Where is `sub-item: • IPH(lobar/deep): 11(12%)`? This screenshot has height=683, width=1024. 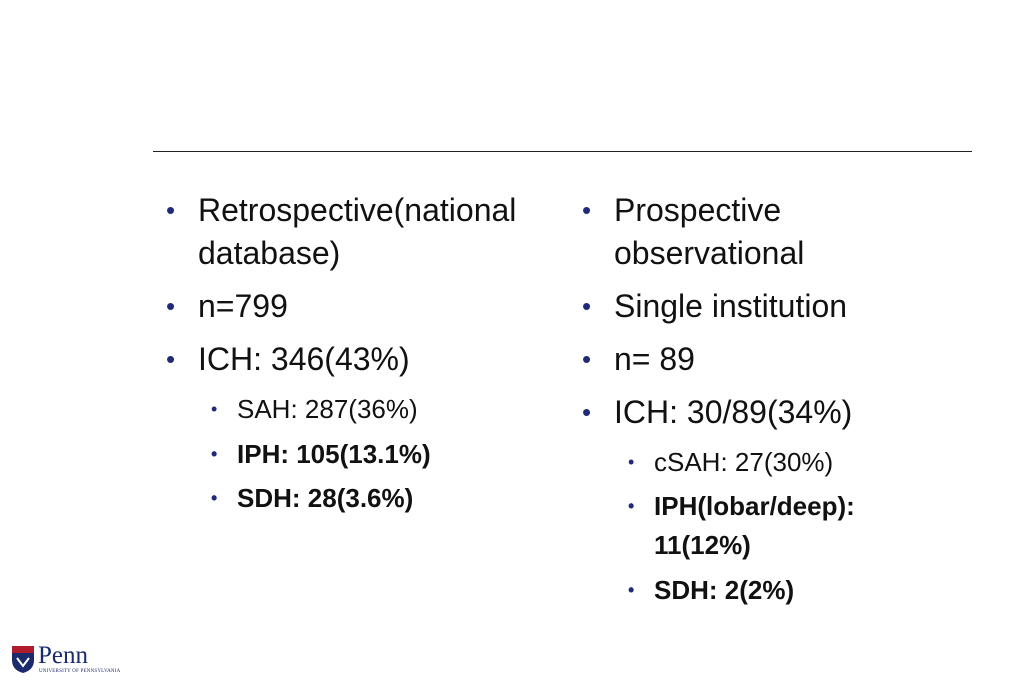
sub-item: • IPH(lobar/deep): 11(12%) is located at coordinates (741, 525).